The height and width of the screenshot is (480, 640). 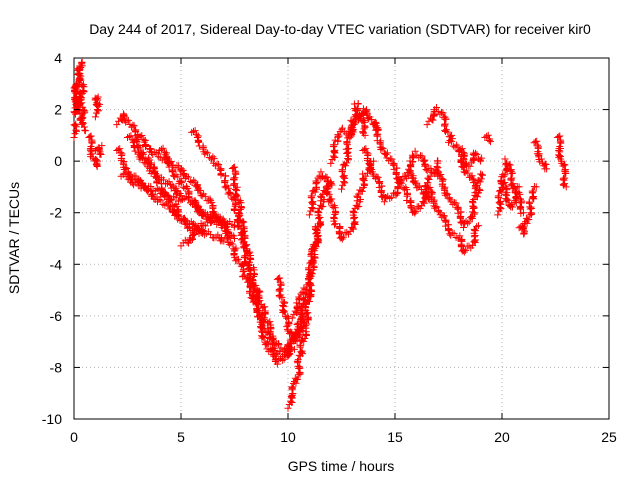 What do you see at coordinates (52, 419) in the screenshot?
I see `y-tick-label: -10` at bounding box center [52, 419].